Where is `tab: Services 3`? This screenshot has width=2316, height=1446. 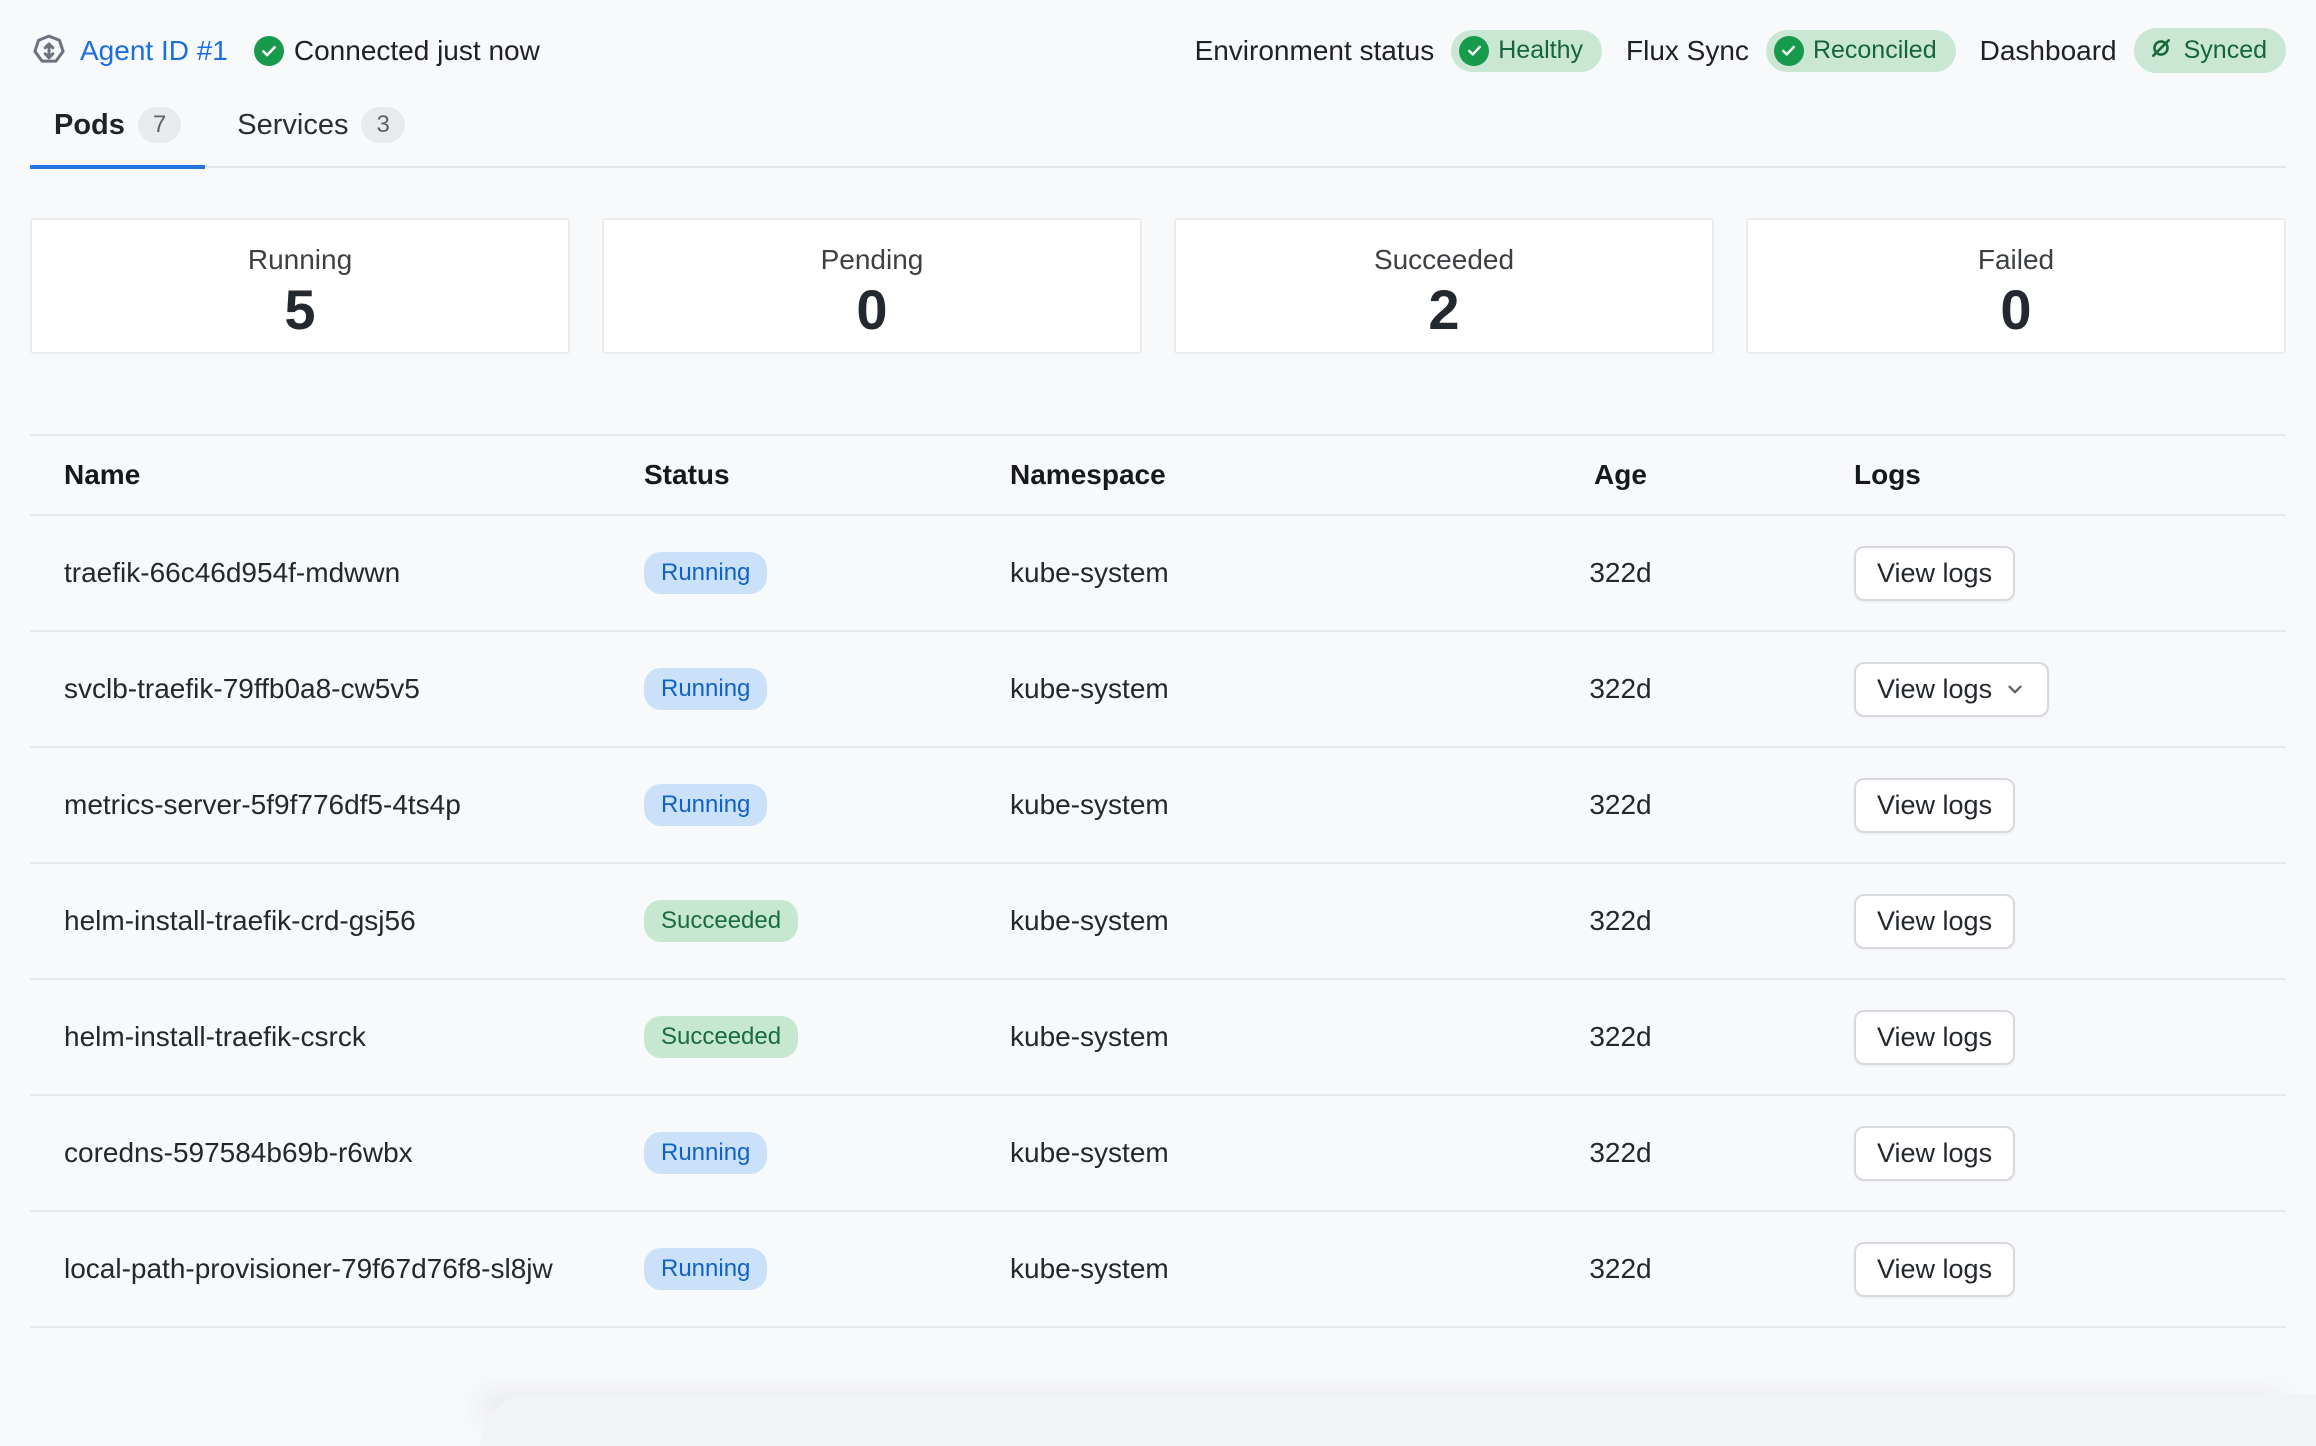 tab: Services 3 is located at coordinates (321, 131).